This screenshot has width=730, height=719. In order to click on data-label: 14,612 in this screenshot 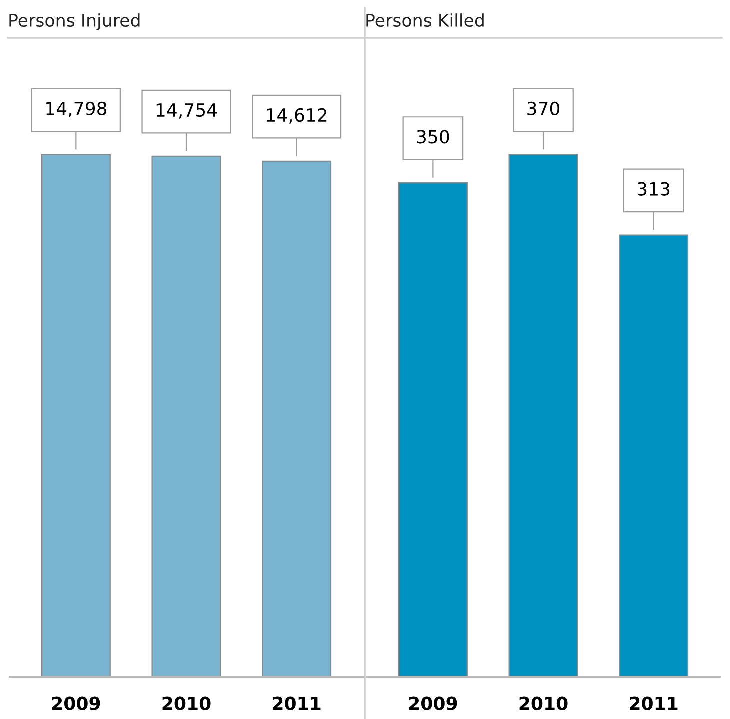, I will do `click(297, 116)`.